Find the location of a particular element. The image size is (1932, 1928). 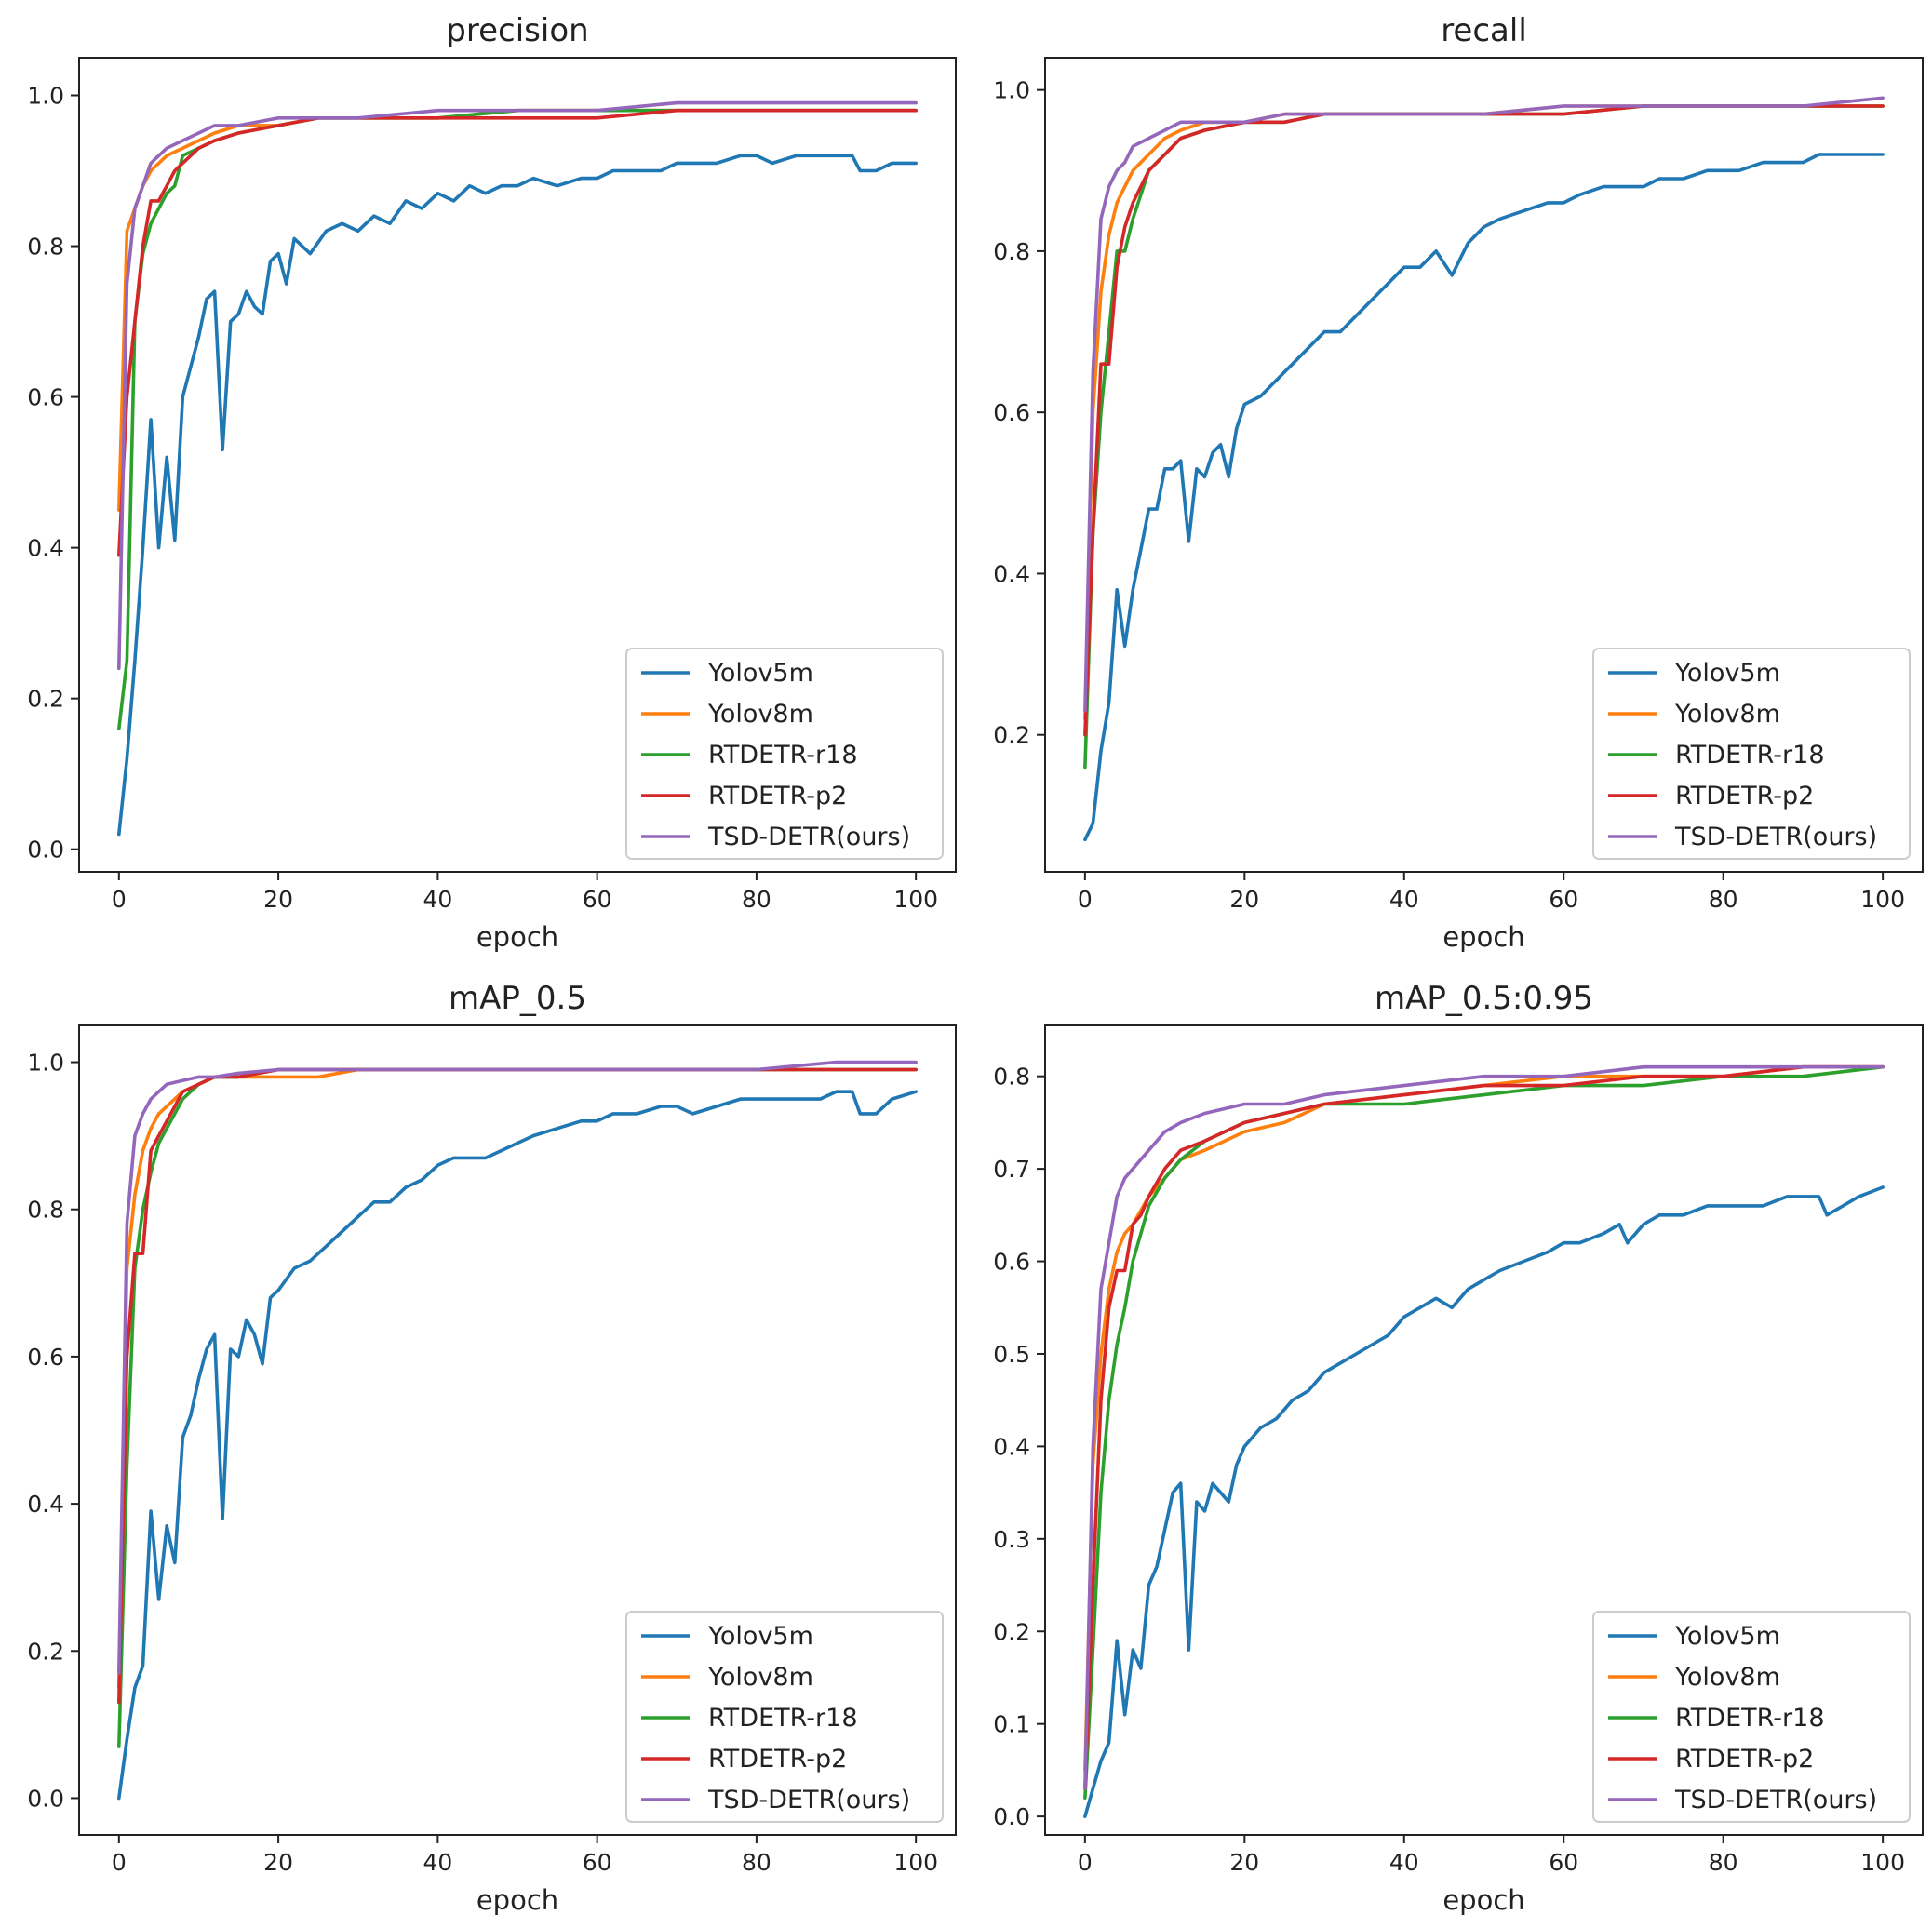

chart-title: mAP_0.5:0.95 is located at coordinates (1484, 998).